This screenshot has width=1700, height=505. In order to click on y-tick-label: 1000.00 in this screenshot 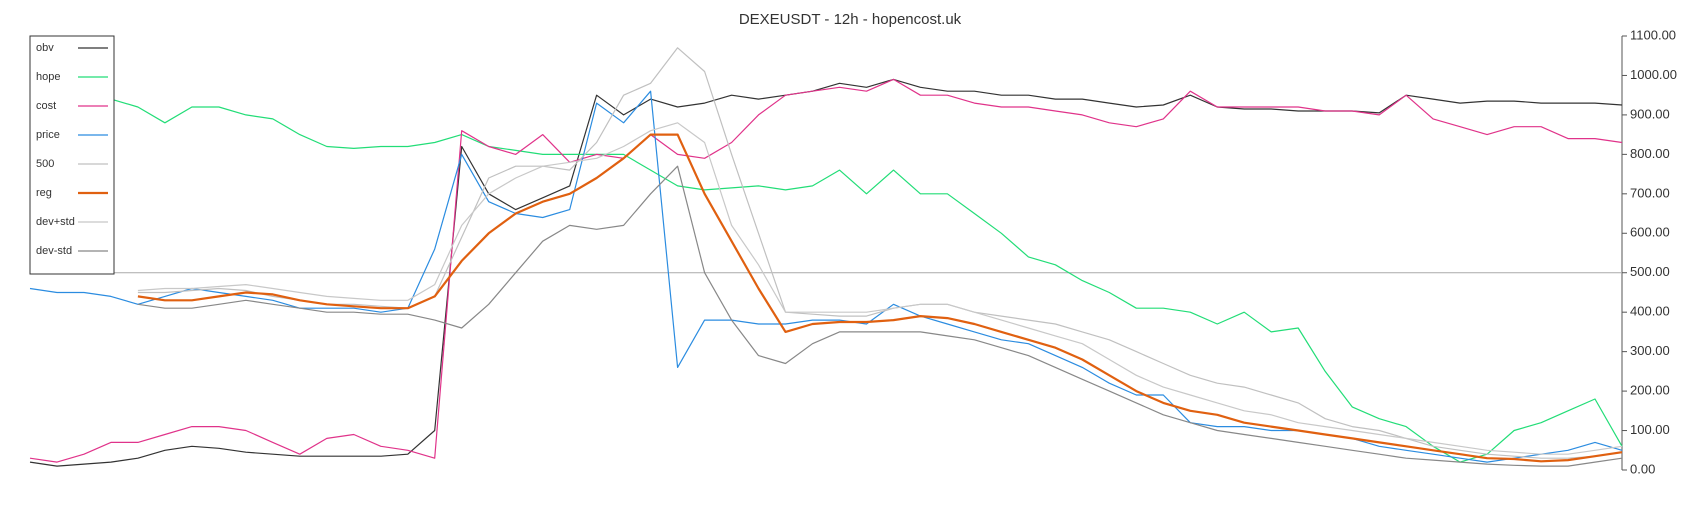, I will do `click(1653, 74)`.